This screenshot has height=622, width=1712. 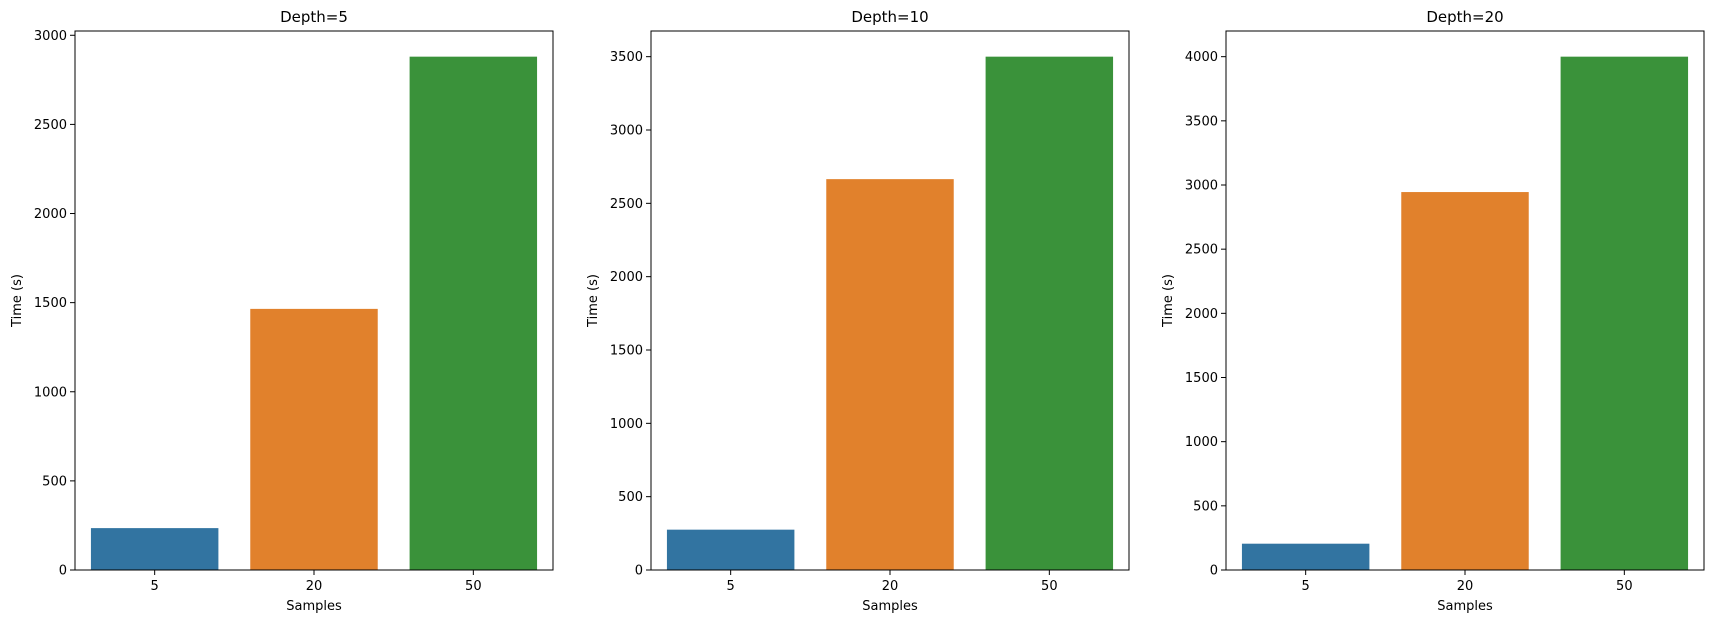 What do you see at coordinates (1464, 17) in the screenshot?
I see `chart-title: Depth=20` at bounding box center [1464, 17].